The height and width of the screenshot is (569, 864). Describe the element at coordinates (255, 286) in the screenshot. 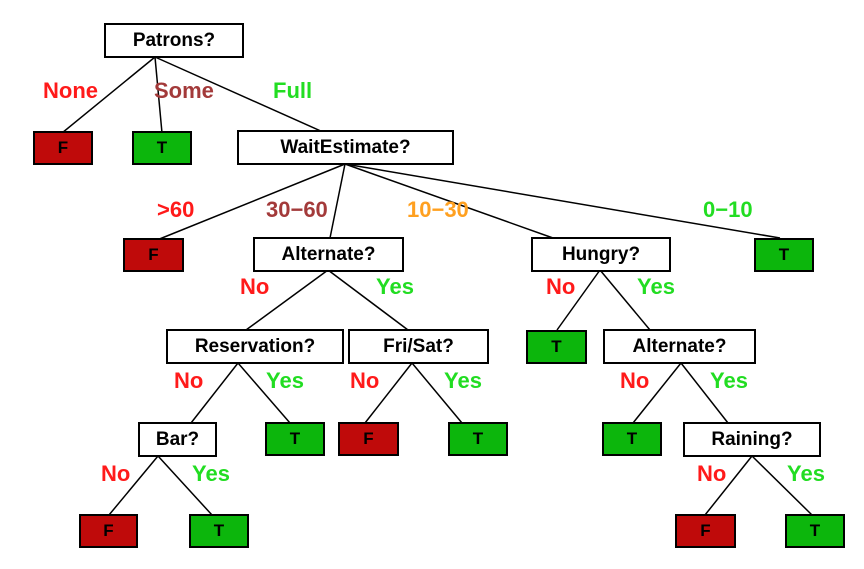

I see `branch-label-alt1-no: No` at that location.